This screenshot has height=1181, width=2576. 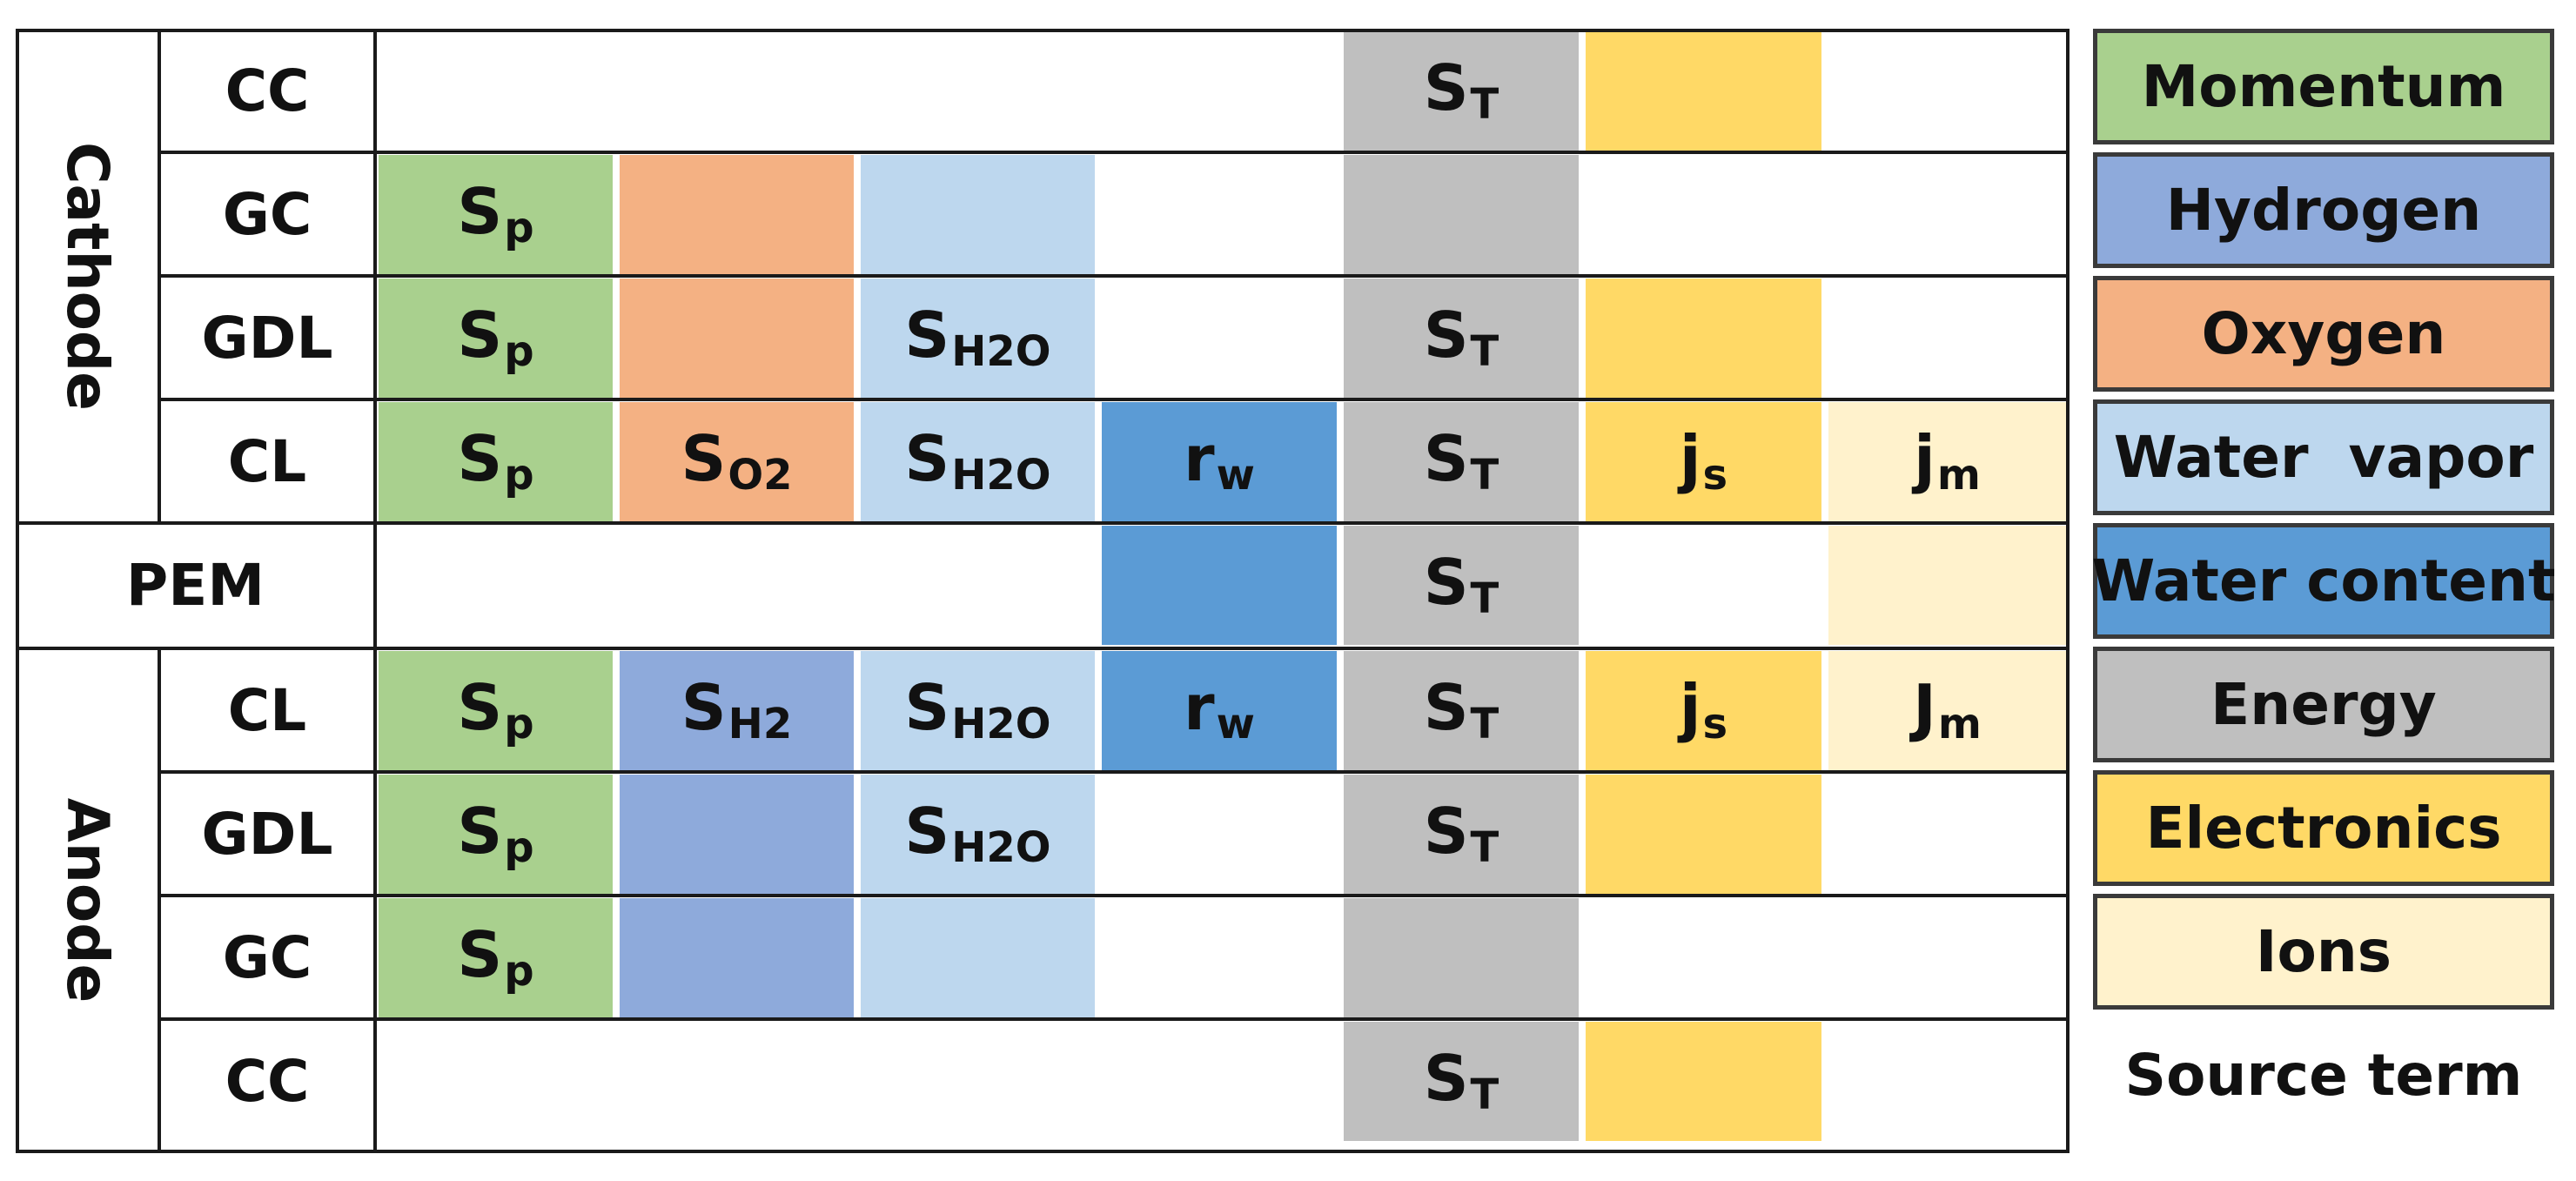 I want to click on row-label-cc: CC, so click(x=267, y=1081).